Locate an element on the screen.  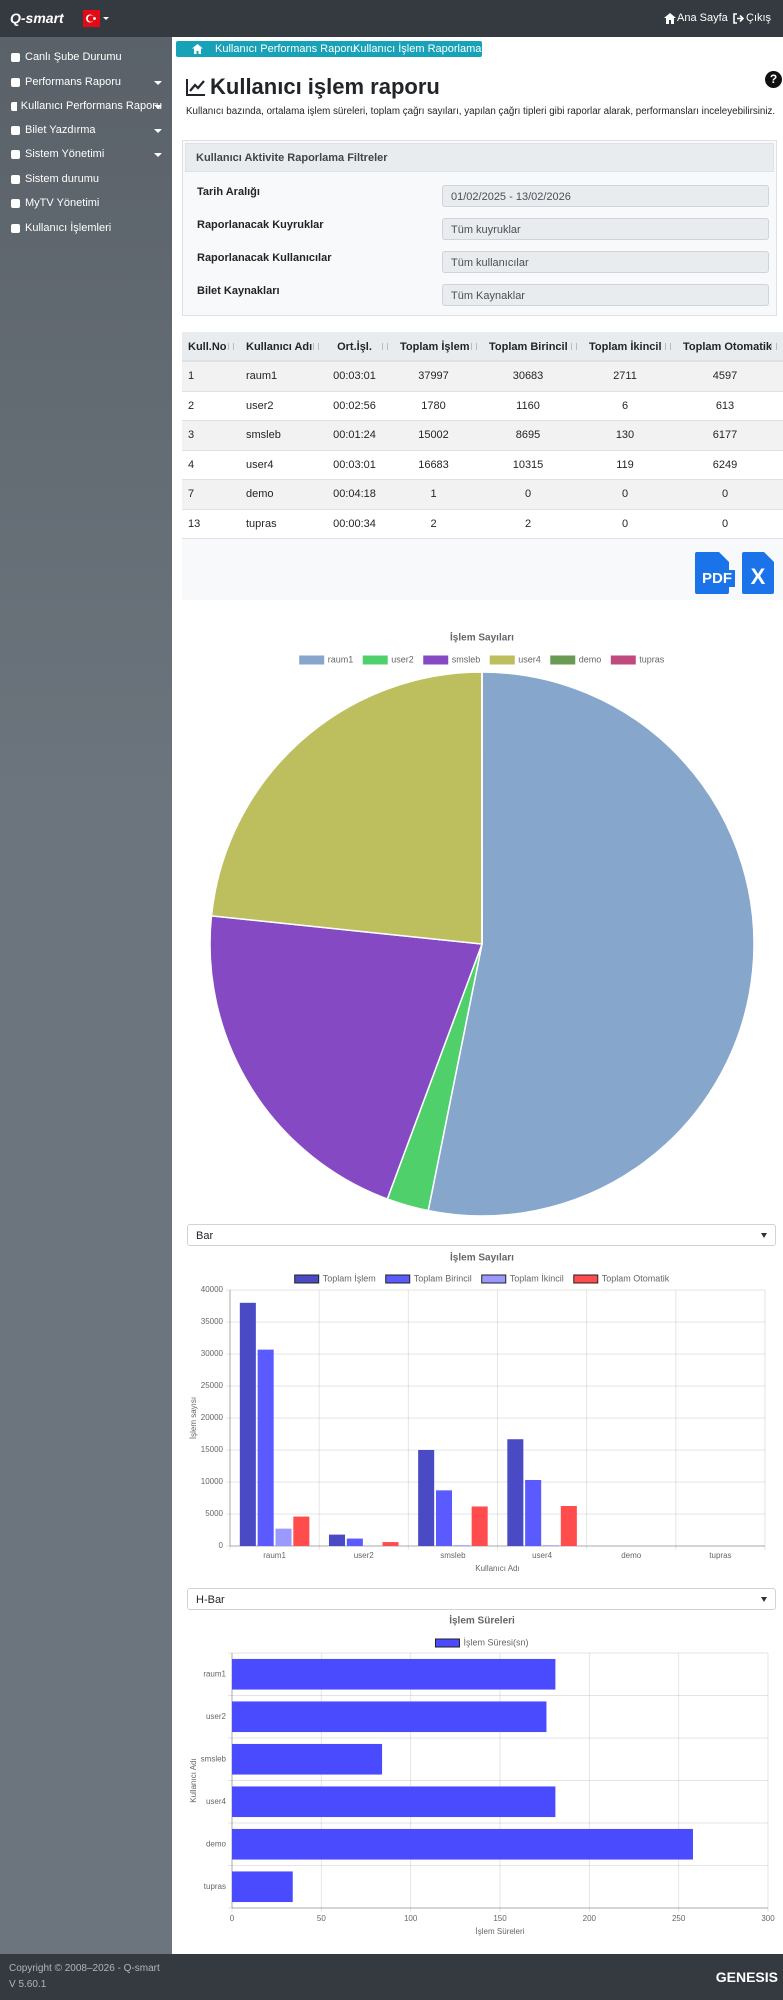
legend-label: raum1 is located at coordinates (341, 659).